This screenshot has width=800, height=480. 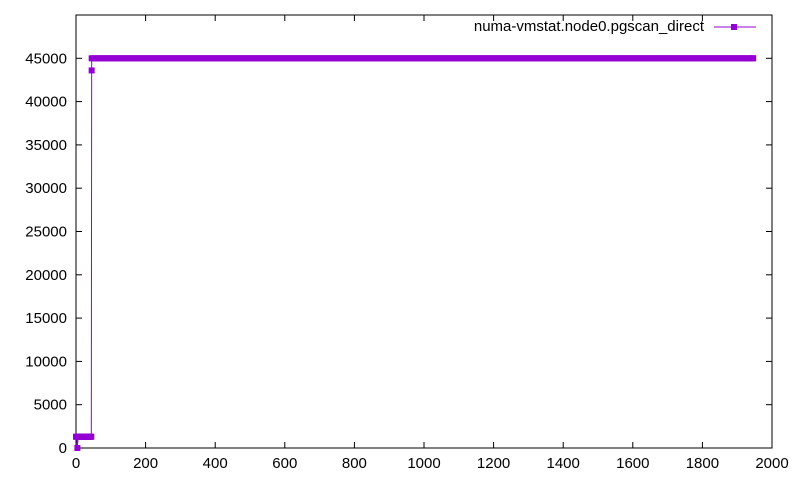 I want to click on legend: numa-vmstat.node0.pgscan_direct, so click(x=615, y=26).